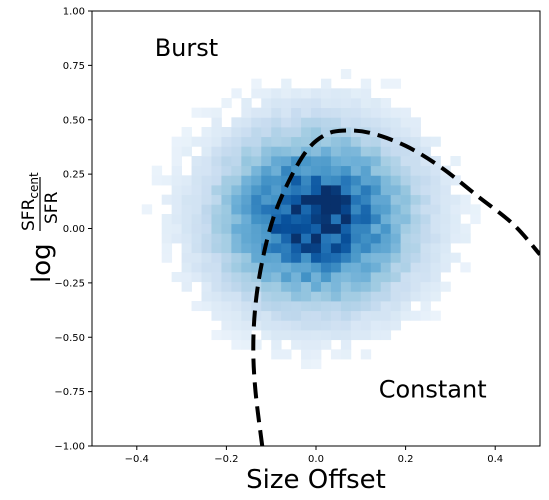 This screenshot has width=549, height=500. I want to click on y-axis-label: log SFRcent SFR, so click(40, 227).